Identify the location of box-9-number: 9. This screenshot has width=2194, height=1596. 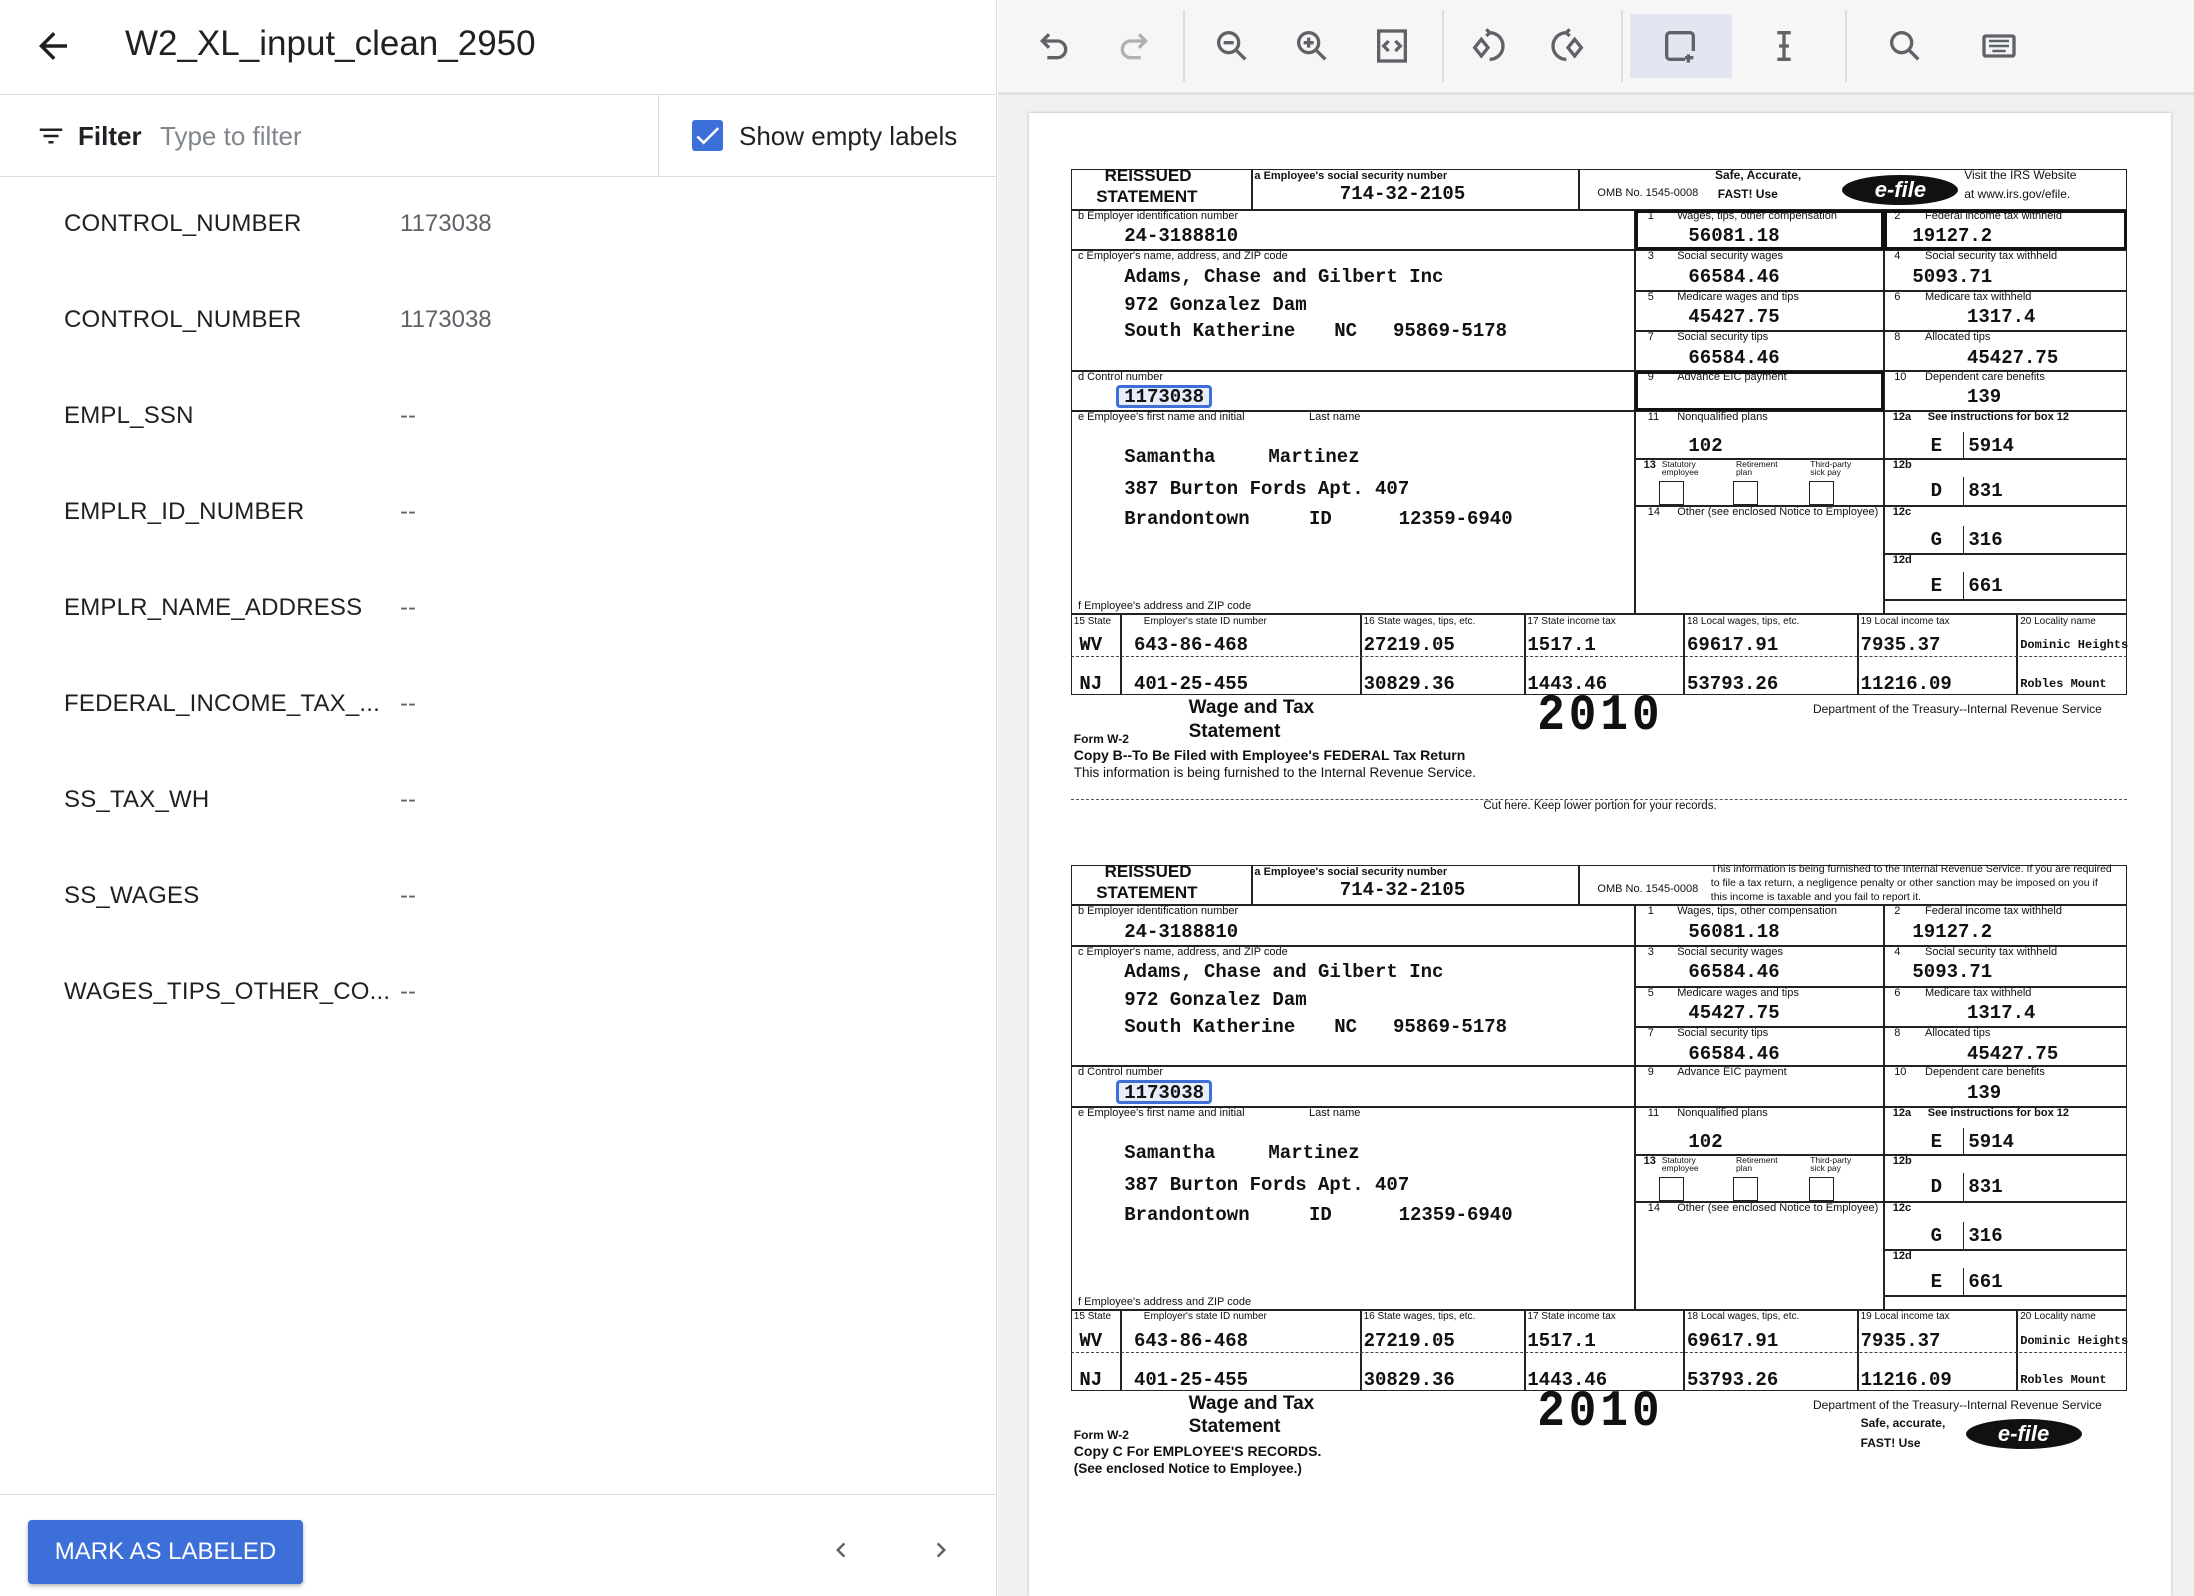
(1650, 1072).